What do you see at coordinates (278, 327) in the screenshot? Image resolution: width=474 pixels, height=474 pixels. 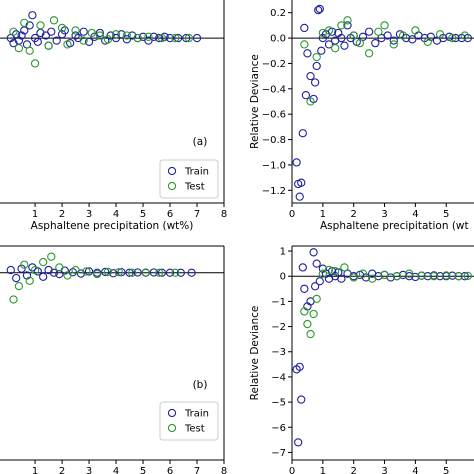 I see `y-tick-label: −2` at bounding box center [278, 327].